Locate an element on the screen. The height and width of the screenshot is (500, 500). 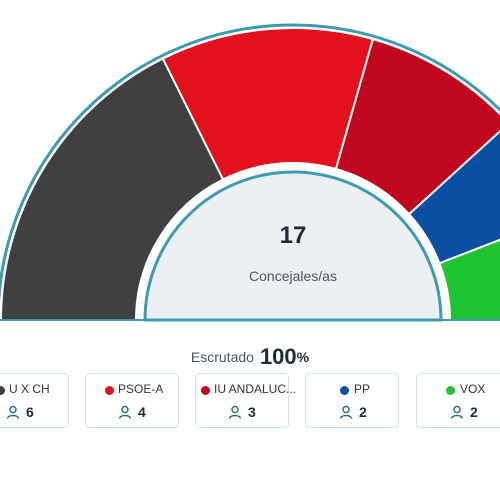
total-seats-label: Concejales/as is located at coordinates (293, 276).